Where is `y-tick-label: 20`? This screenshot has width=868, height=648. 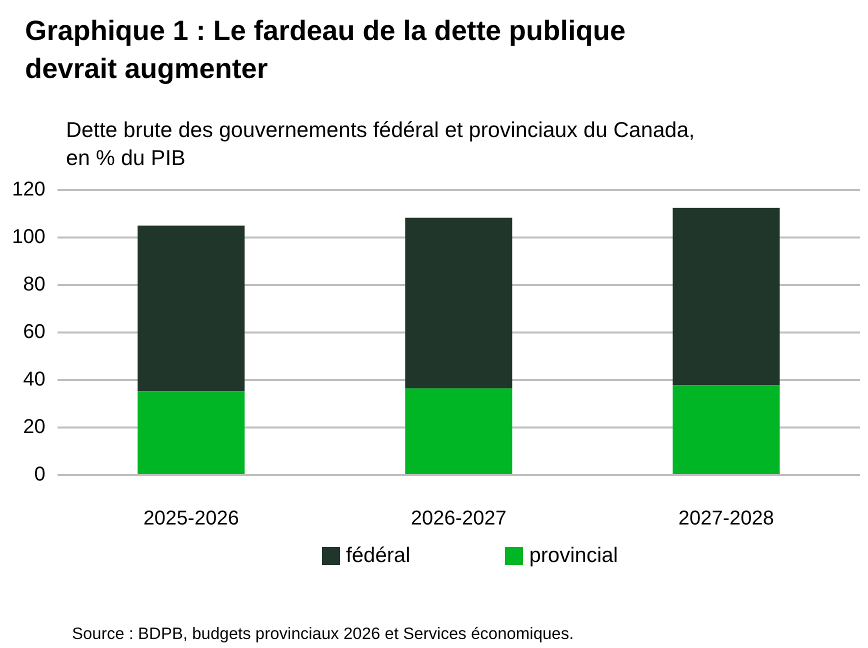
y-tick-label: 20 is located at coordinates (34, 427).